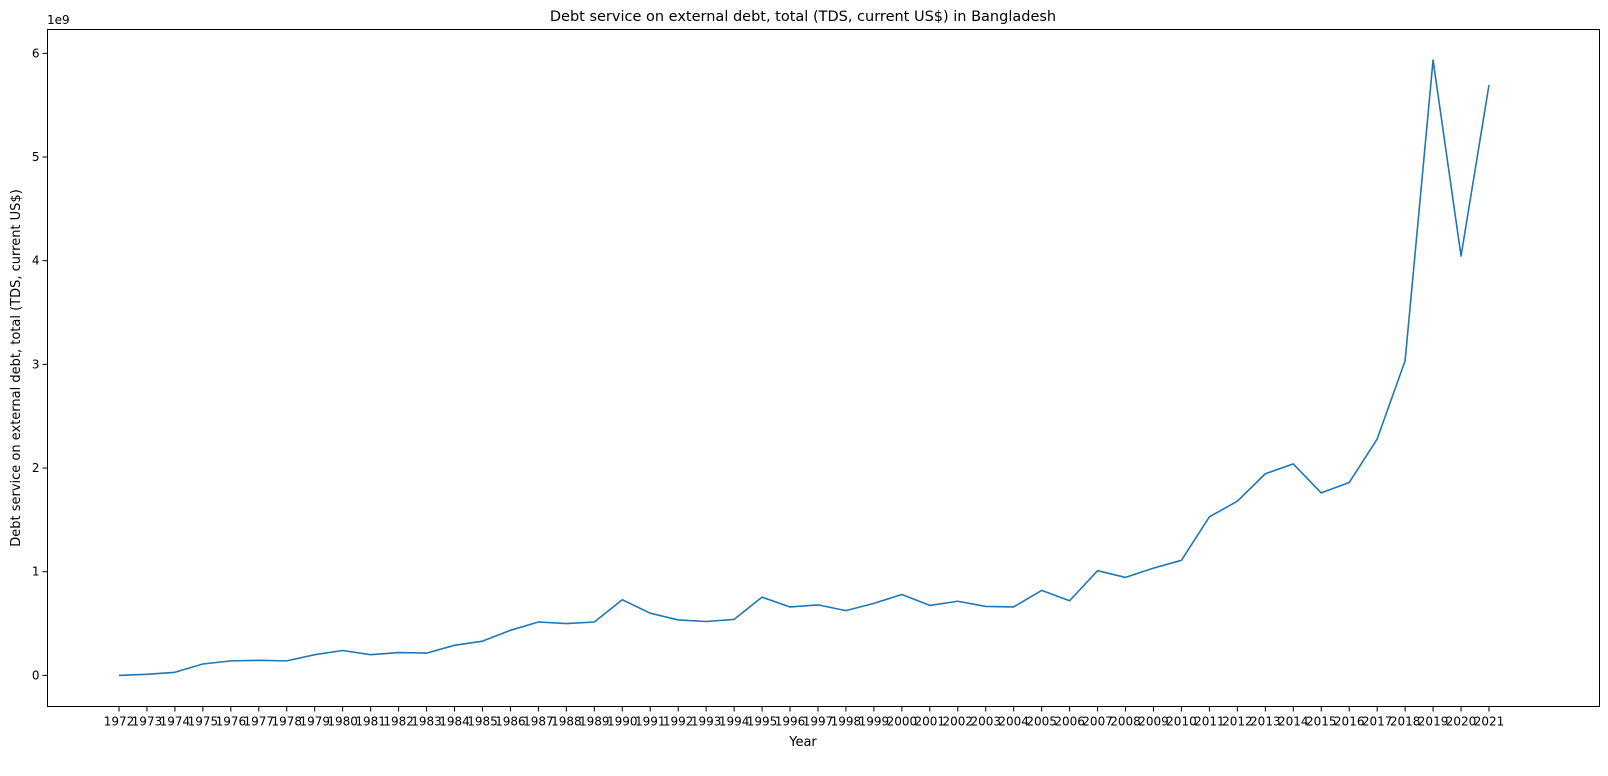 This screenshot has width=1608, height=776. Describe the element at coordinates (1237, 722) in the screenshot. I see `x-tick-label: 2012` at that location.